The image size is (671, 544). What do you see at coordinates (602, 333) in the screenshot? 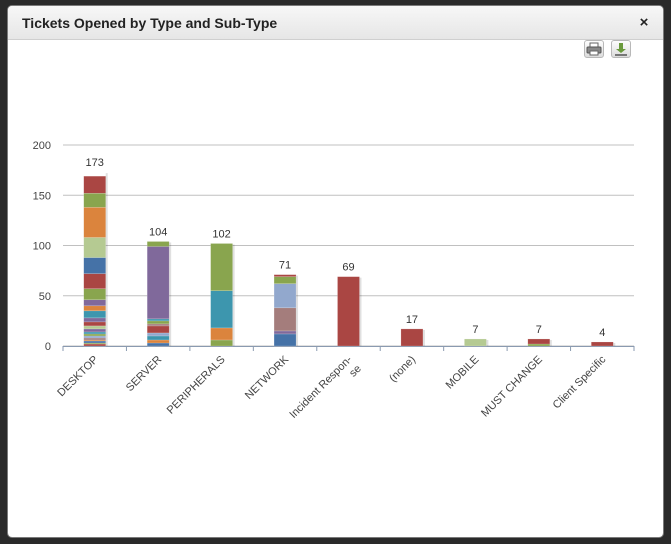
I see `bar-total-label: 4` at bounding box center [602, 333].